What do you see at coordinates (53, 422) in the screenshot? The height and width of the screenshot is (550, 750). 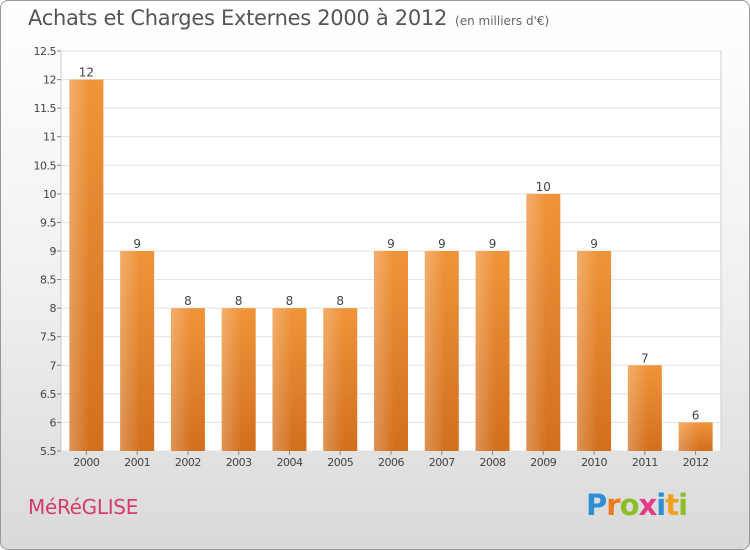 I see `y-tick-label: 6` at bounding box center [53, 422].